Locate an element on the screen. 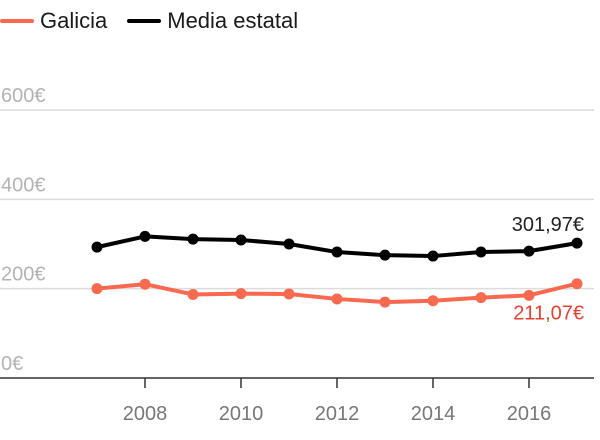 This screenshot has height=440, width=600. legend-item-galicia: Galicia is located at coordinates (53, 21).